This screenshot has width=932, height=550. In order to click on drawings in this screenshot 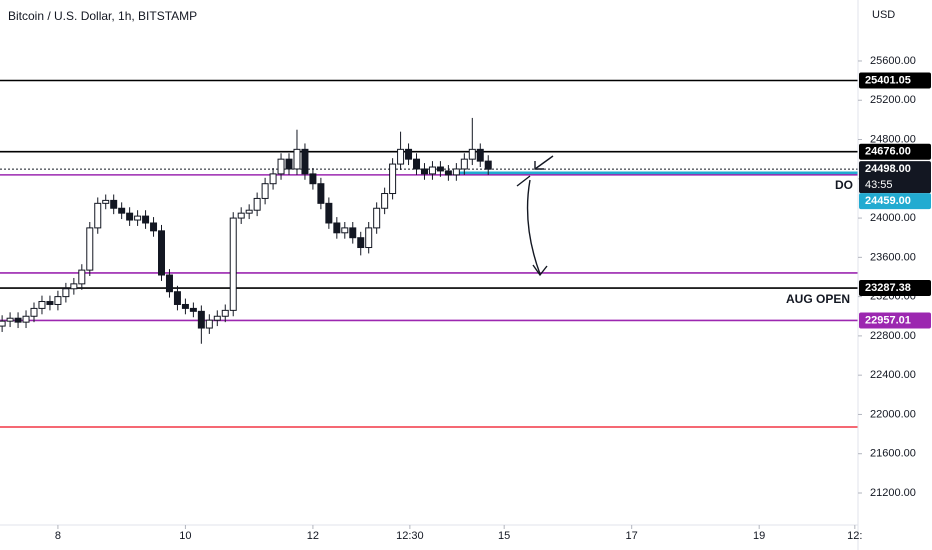, I will do `click(535, 216)`.